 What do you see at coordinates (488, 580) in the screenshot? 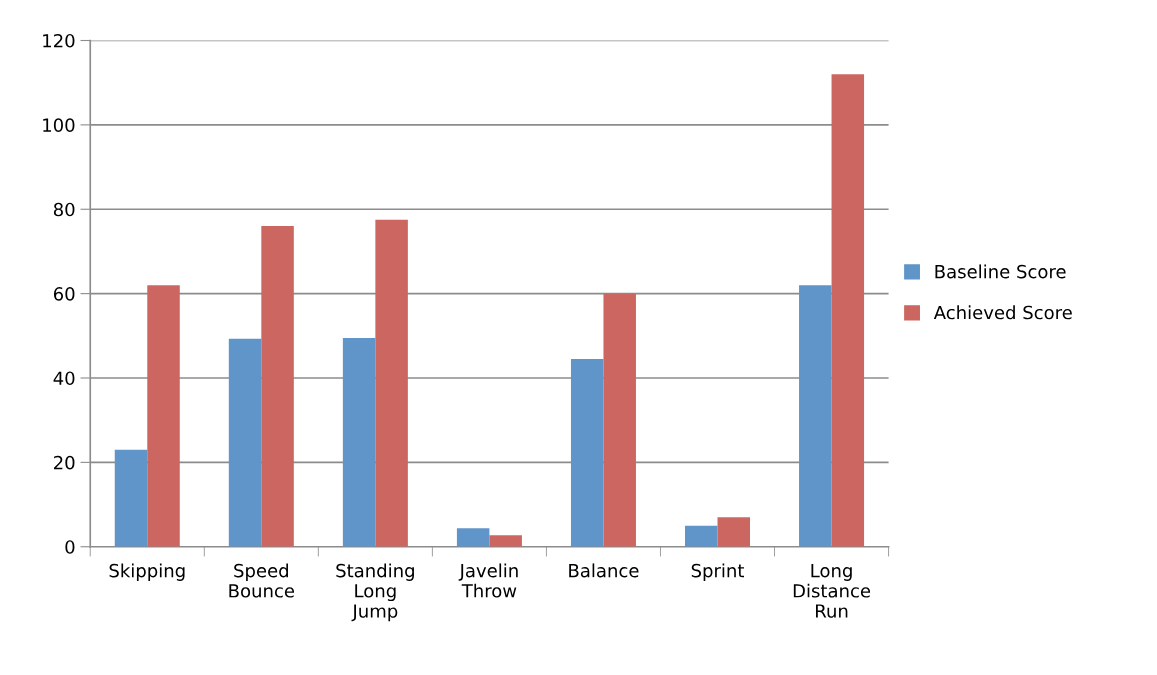
I see `x-tick-label: Javelin Throw` at bounding box center [488, 580].